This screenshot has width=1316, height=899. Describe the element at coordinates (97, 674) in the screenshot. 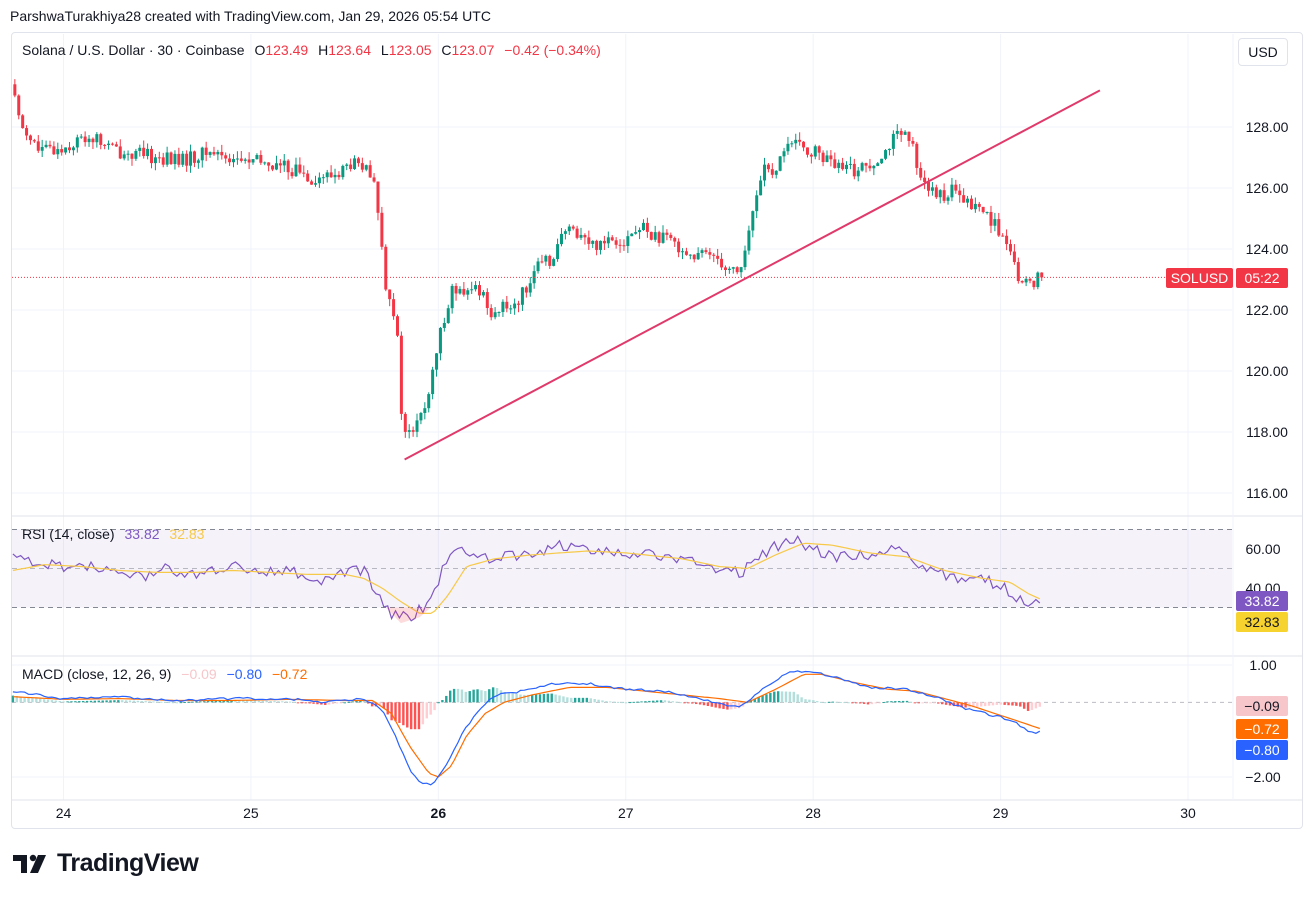

I see `macd-legend-label: MACD (close, 12, 26, 9)` at that location.